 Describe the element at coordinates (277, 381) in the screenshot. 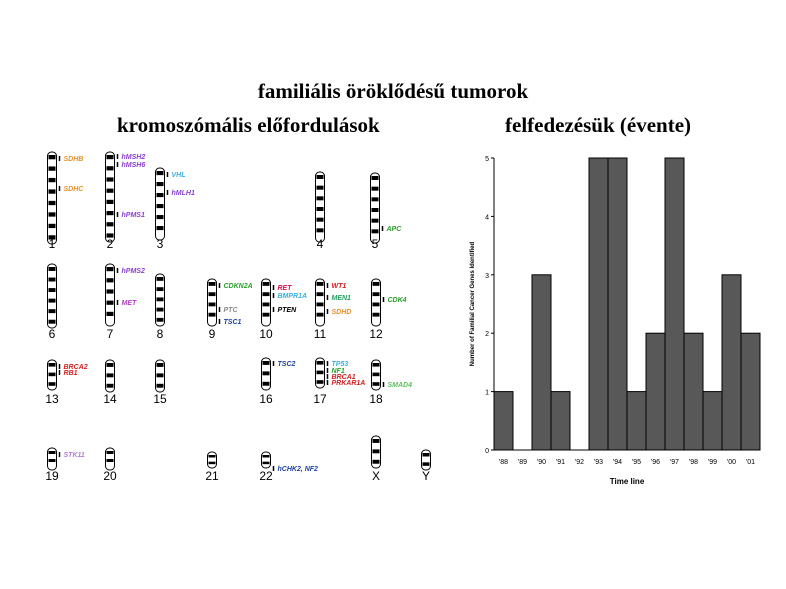

I see `chromosome-16: 16 TSC2` at that location.